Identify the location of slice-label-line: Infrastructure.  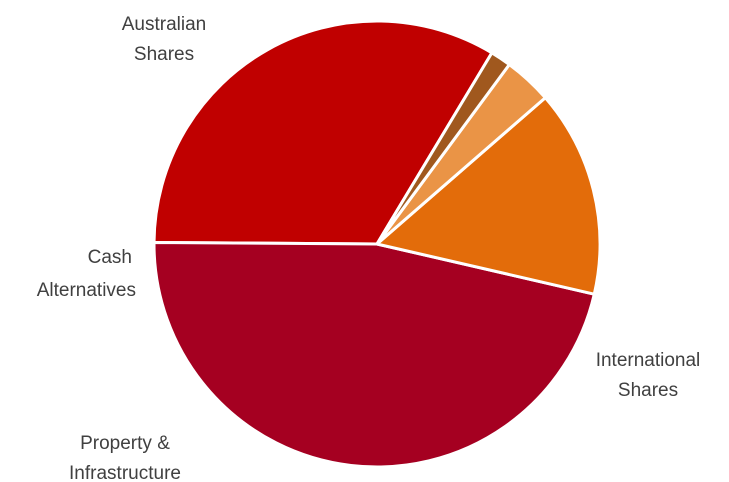
(125, 472).